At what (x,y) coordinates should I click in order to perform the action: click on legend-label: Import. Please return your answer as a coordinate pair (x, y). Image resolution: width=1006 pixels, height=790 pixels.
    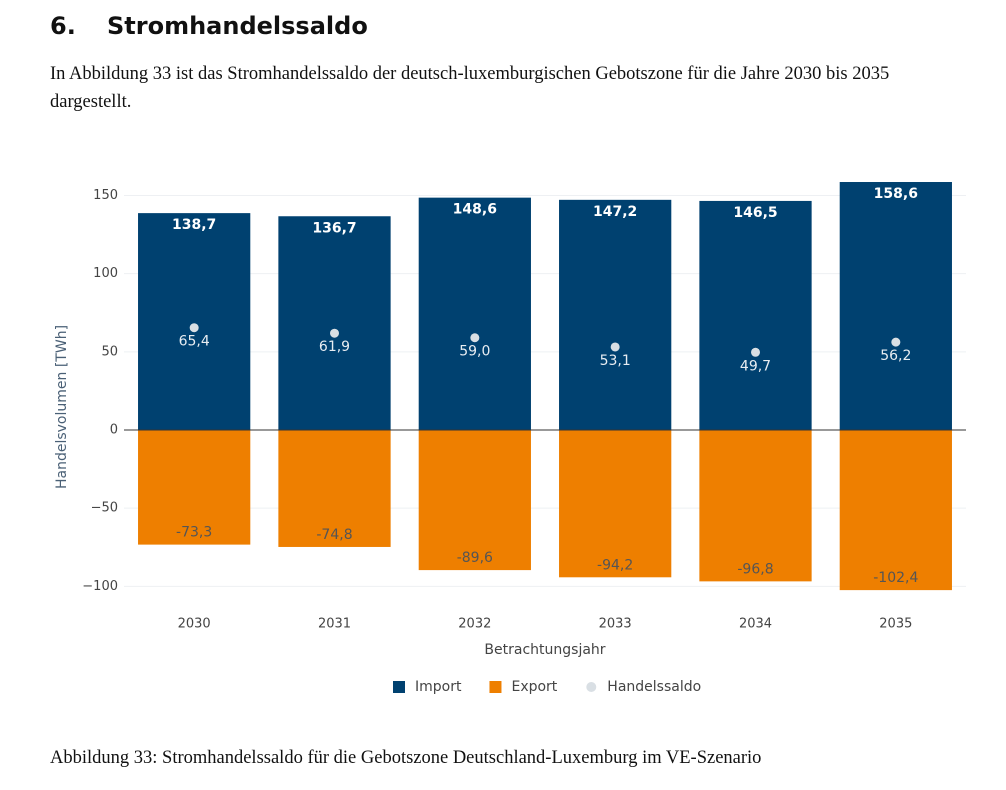
    Looking at the image, I should click on (438, 687).